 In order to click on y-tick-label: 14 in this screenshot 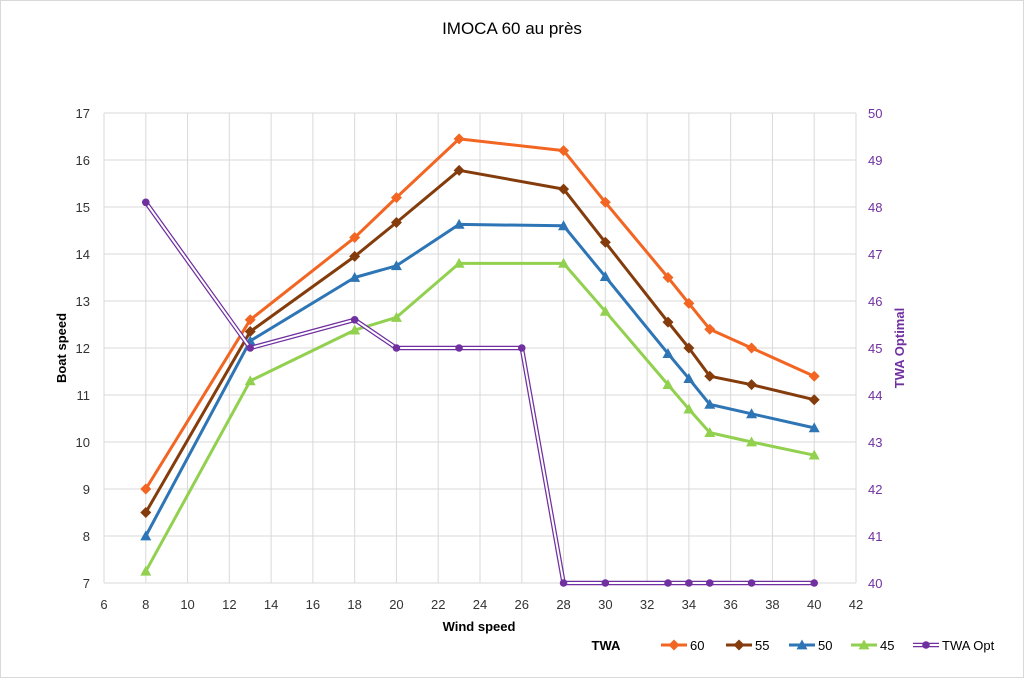, I will do `click(83, 254)`.